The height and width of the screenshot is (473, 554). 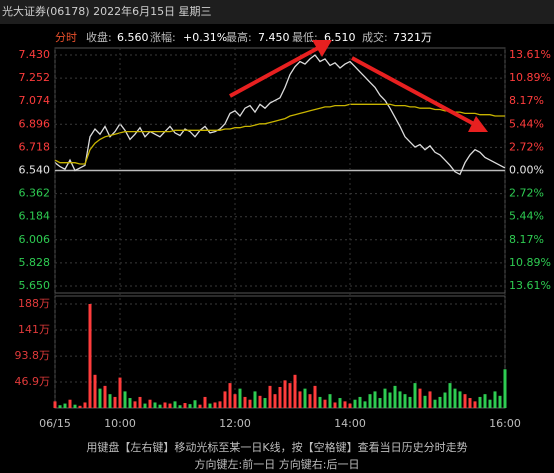 What do you see at coordinates (526, 123) in the screenshot?
I see `y2-tick-label: 5.44%` at bounding box center [526, 123].